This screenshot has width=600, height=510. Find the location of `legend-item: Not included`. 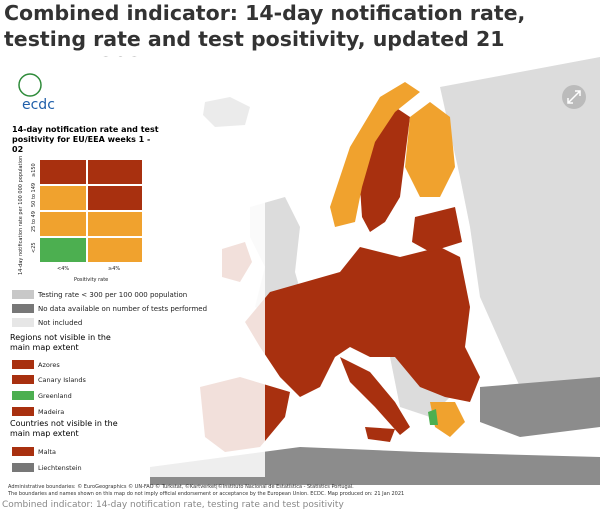

legend-item: Not included is located at coordinates (60, 323).